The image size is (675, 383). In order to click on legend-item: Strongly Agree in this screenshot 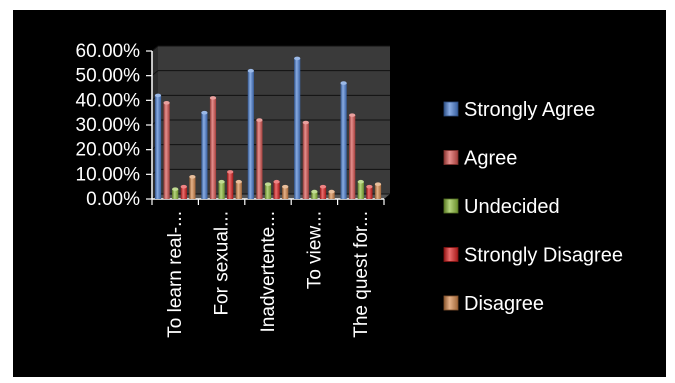, I will do `click(519, 110)`.